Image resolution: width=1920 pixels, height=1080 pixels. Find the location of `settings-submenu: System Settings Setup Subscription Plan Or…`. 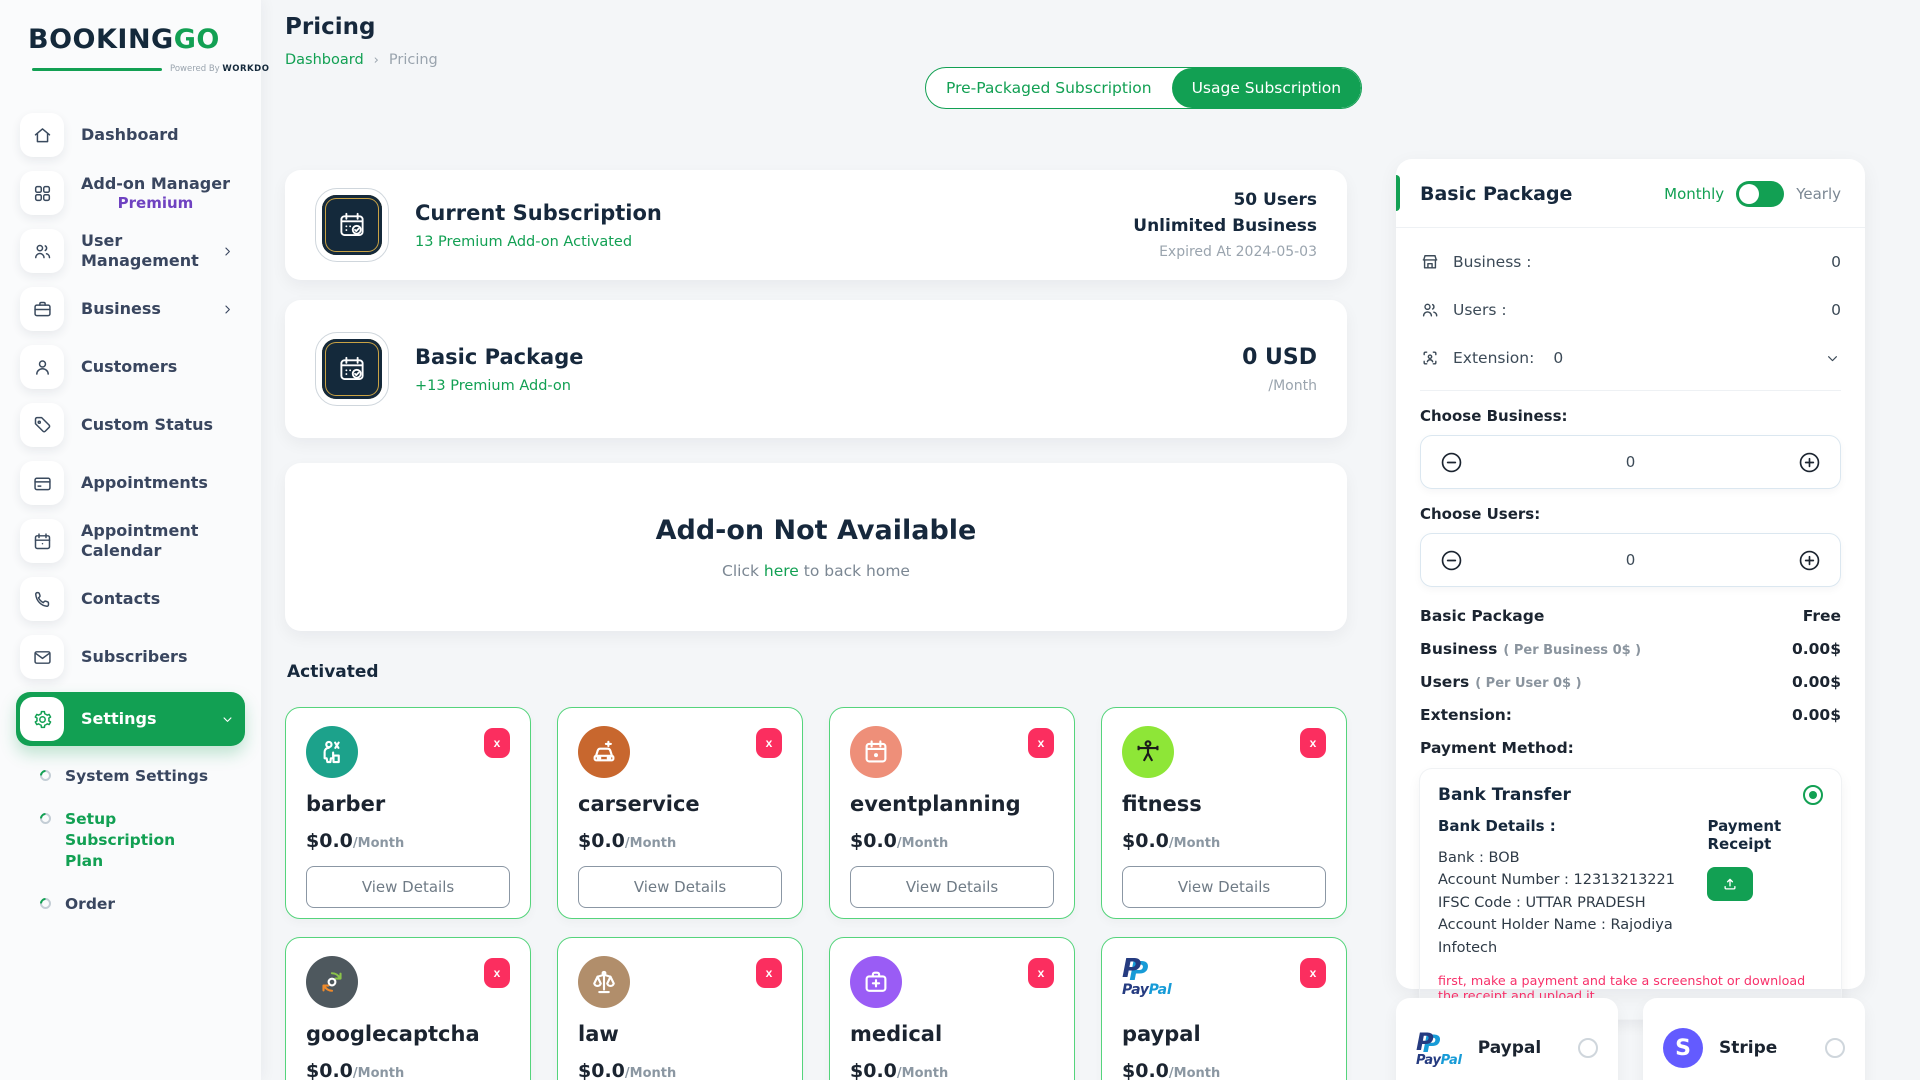

settings-submenu: System Settings Setup Subscription Plan Or… is located at coordinates (130, 836).